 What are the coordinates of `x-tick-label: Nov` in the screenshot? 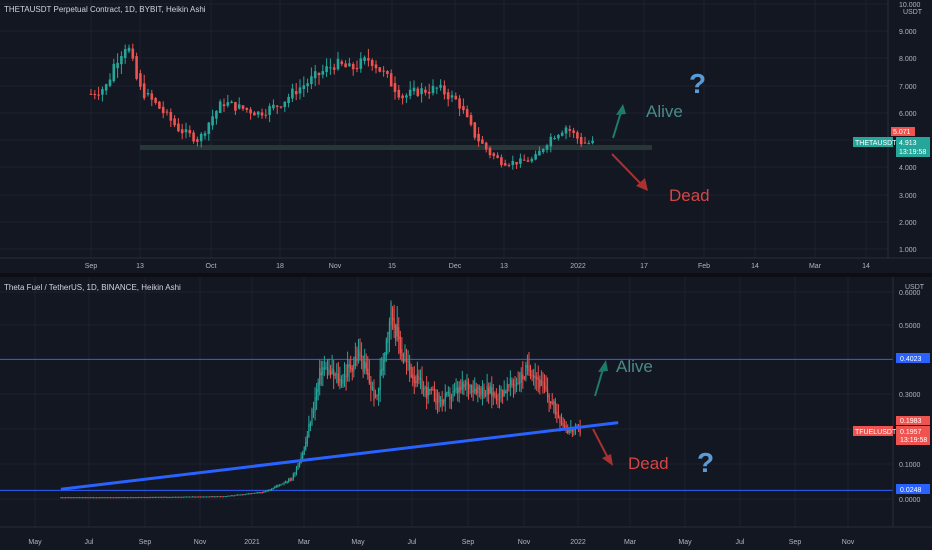 It's located at (335, 266).